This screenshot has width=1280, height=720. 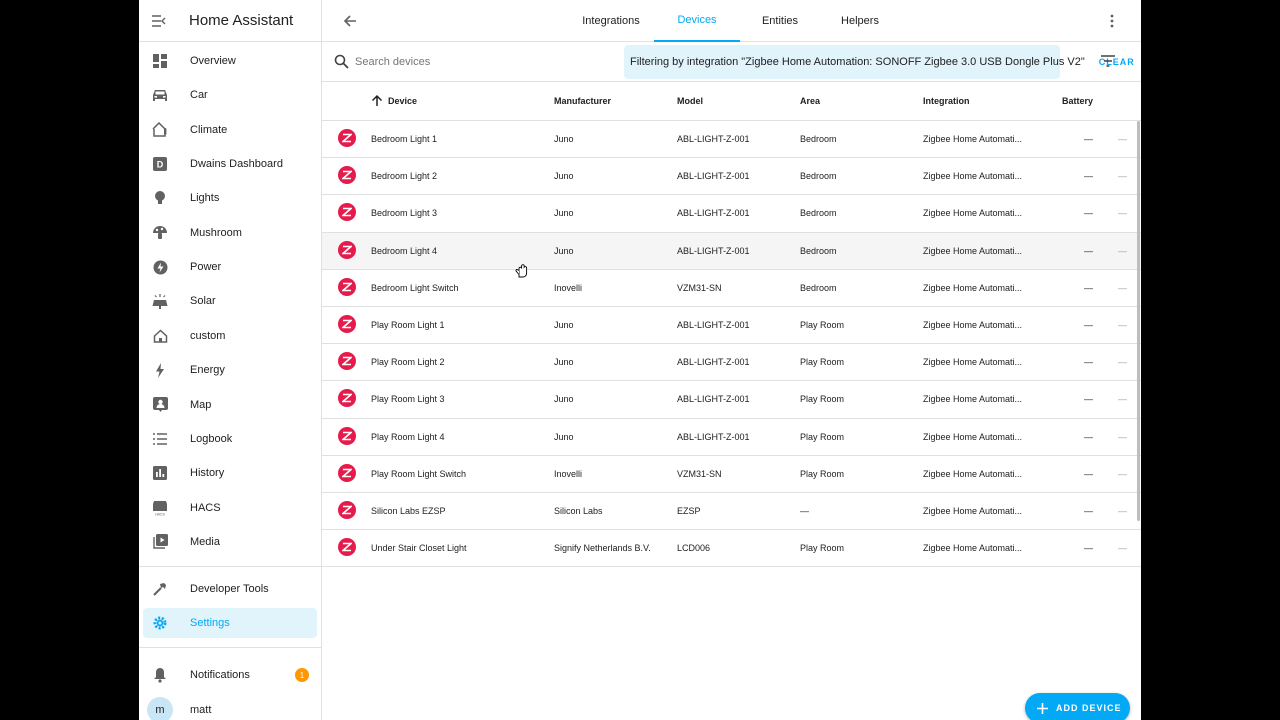 I want to click on back-arrow-icon, so click(x=350, y=21).